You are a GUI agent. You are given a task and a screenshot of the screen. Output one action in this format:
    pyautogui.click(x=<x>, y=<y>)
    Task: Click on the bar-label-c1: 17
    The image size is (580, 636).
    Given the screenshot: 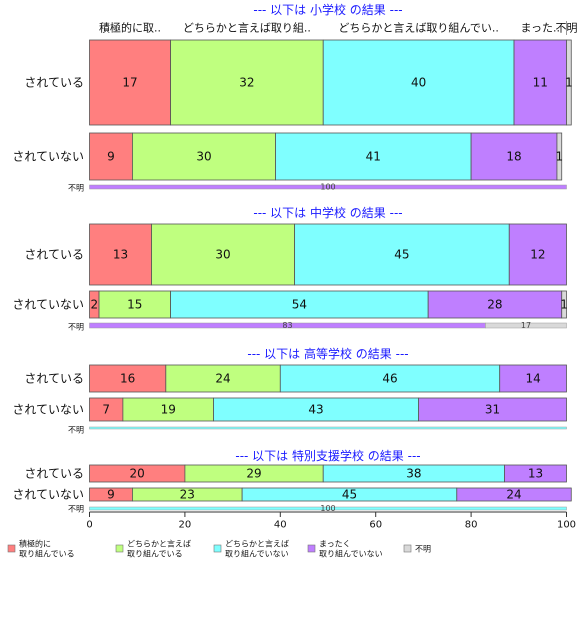 What is the action you would take?
    pyautogui.click(x=129, y=83)
    